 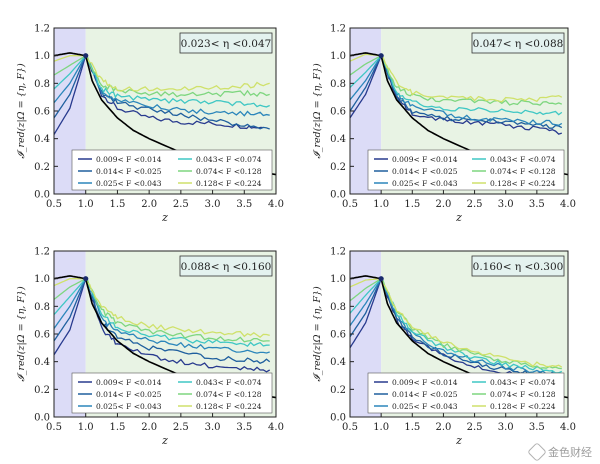 What do you see at coordinates (570, 452) in the screenshot?
I see `watermark-text: 金色财经` at bounding box center [570, 452].